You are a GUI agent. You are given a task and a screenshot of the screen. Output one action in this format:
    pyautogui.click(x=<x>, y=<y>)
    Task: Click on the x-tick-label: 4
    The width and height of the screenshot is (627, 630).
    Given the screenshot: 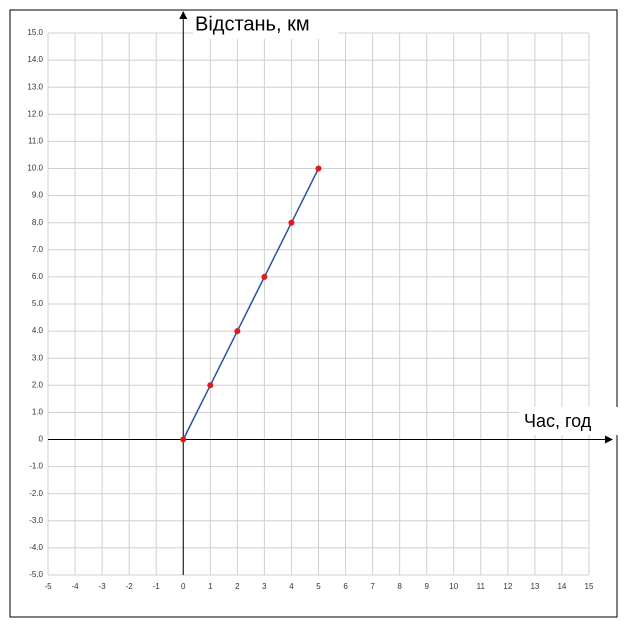 What is the action you would take?
    pyautogui.click(x=291, y=586)
    